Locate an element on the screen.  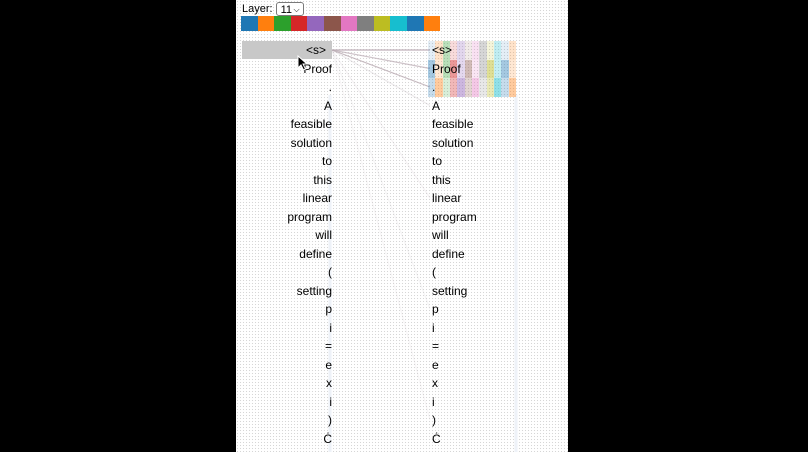
left-token: solution is located at coordinates (311, 142).